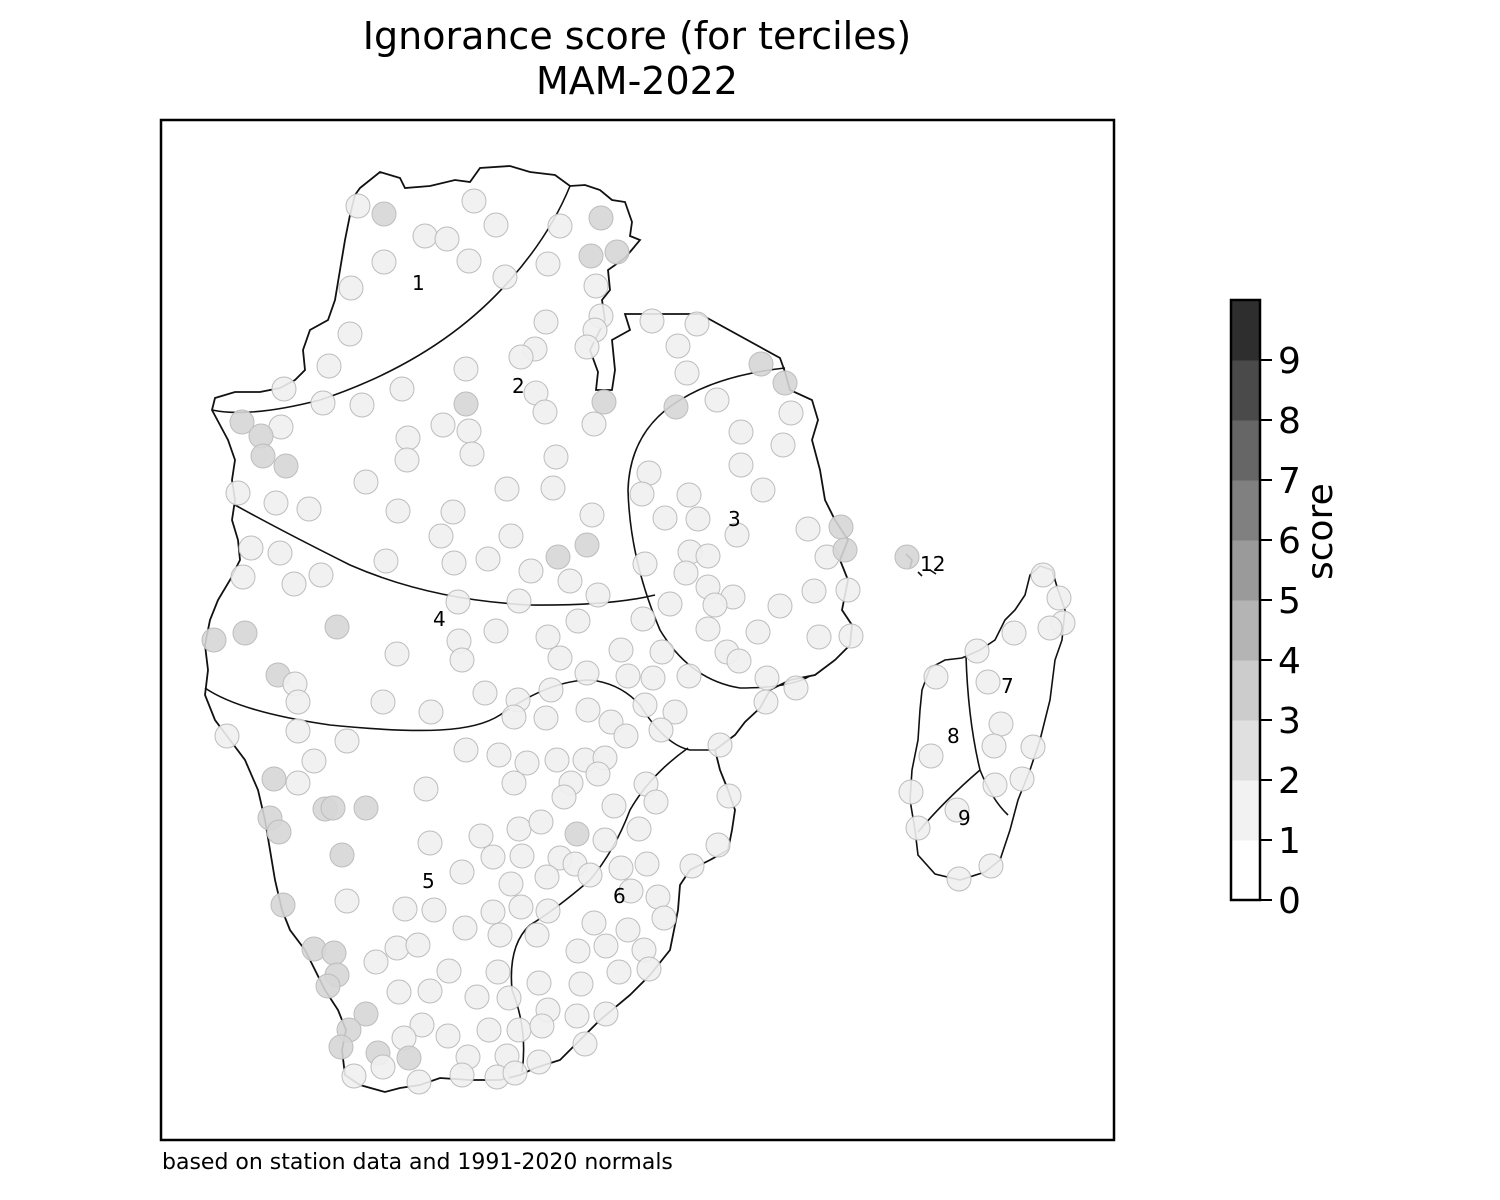  Describe the element at coordinates (1289, 781) in the screenshot. I see `colorbar-tick-label: 2` at that location.